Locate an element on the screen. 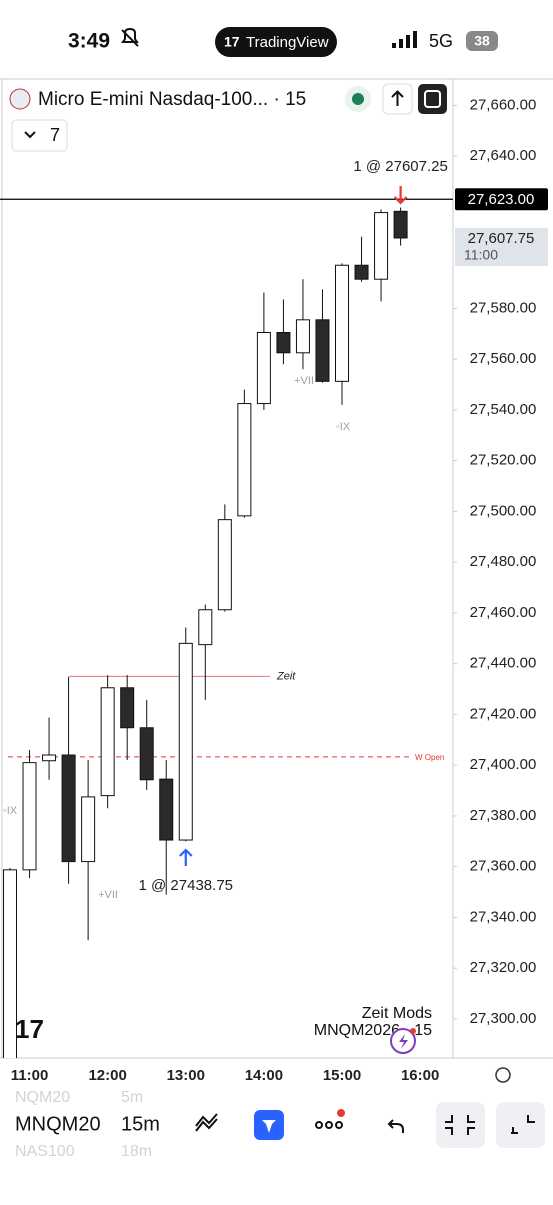 This screenshot has width=553, height=1205. network: 5G is located at coordinates (441, 41).